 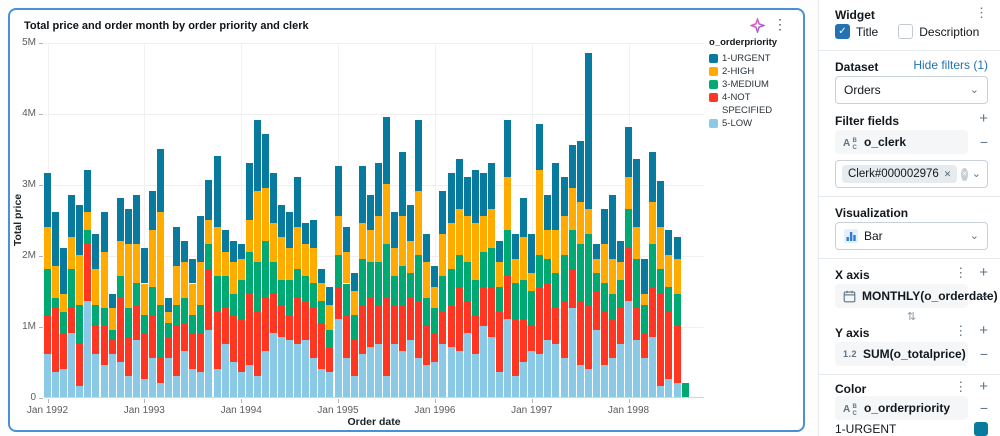 What do you see at coordinates (757, 27) in the screenshot?
I see `ai-assistant-icon` at bounding box center [757, 27].